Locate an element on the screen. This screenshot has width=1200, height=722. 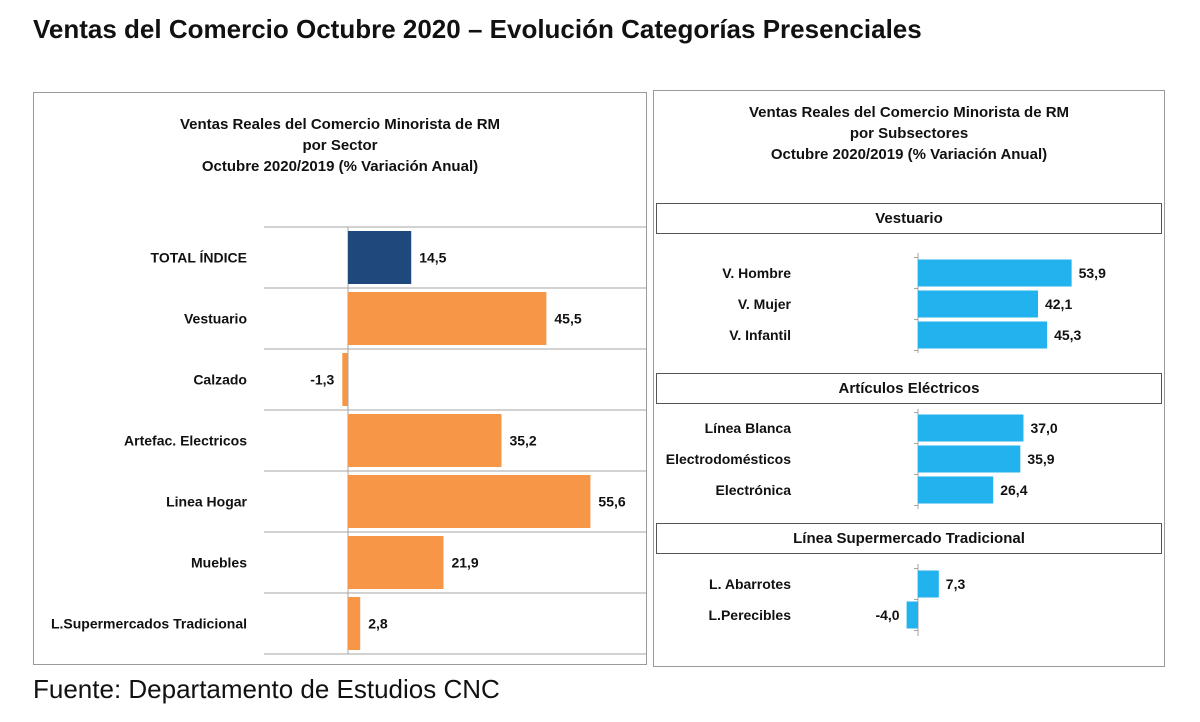
bar-total-indice is located at coordinates (380, 257).